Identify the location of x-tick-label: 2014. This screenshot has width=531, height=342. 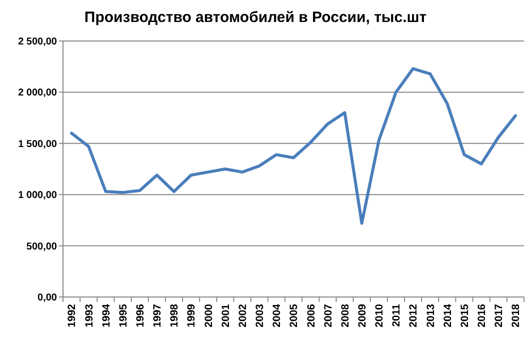
(448, 316).